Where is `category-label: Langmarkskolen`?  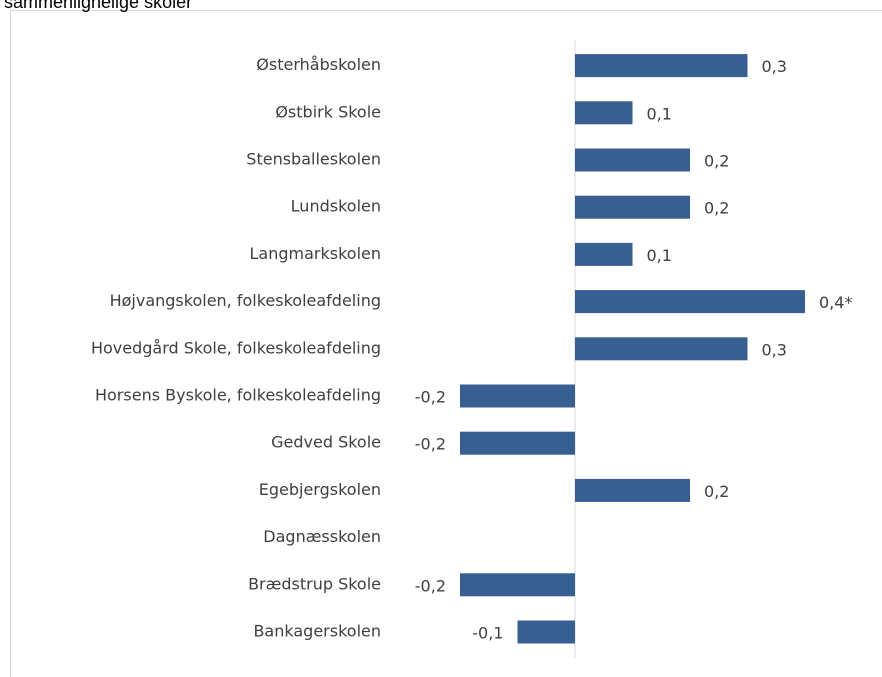 category-label: Langmarkskolen is located at coordinates (316, 253).